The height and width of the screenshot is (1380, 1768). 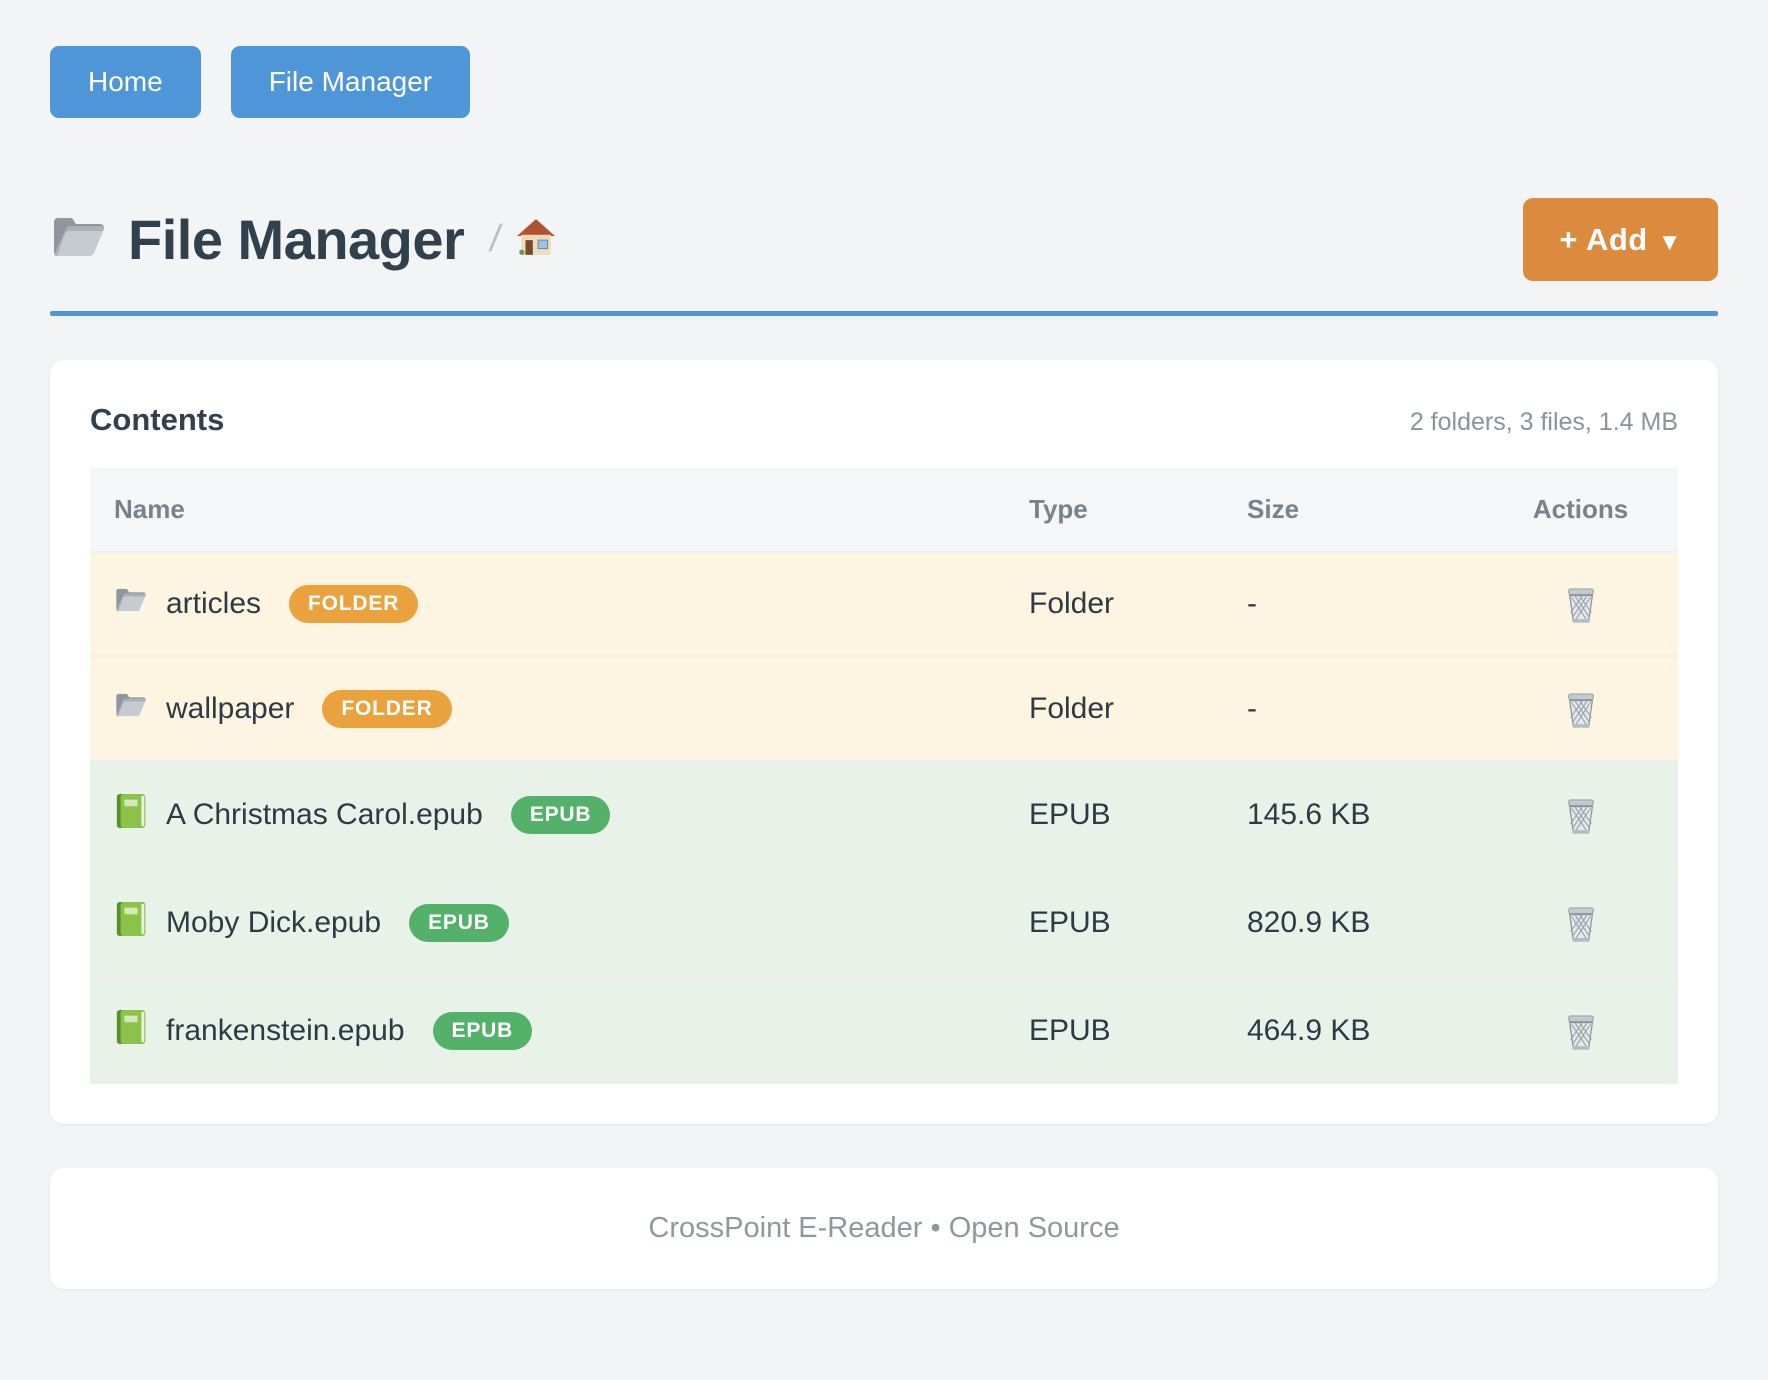 I want to click on add-button: + Add ▼, so click(x=1620, y=239).